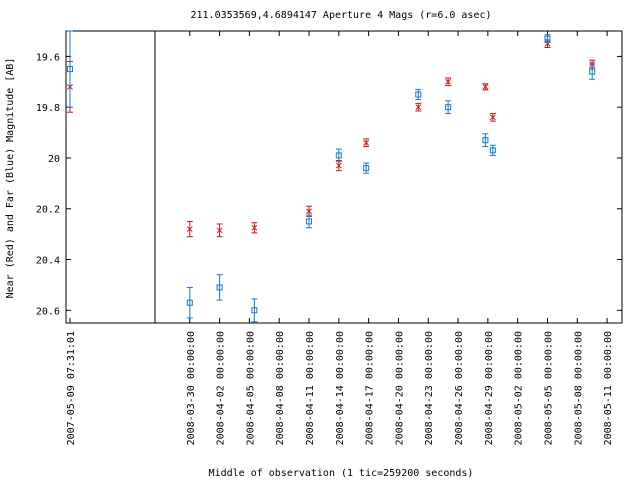 The image size is (640, 480). Describe the element at coordinates (48, 210) in the screenshot. I see `y-tick-label: 20.2` at that location.